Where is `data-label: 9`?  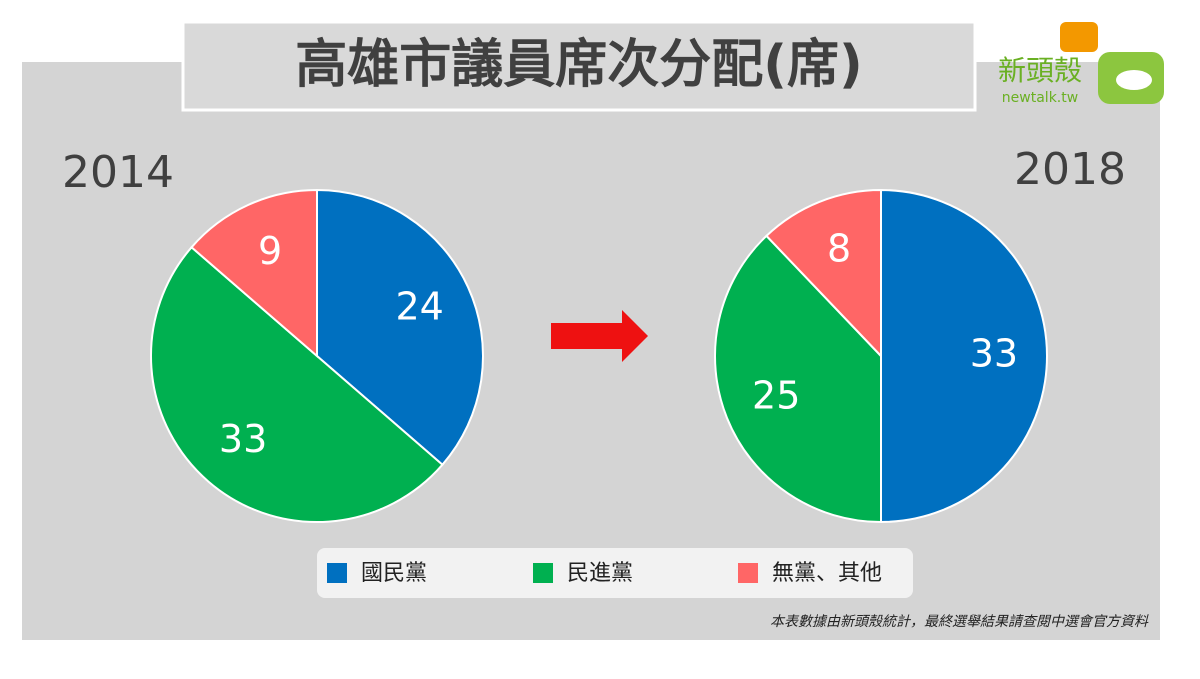
data-label: 9 is located at coordinates (270, 251).